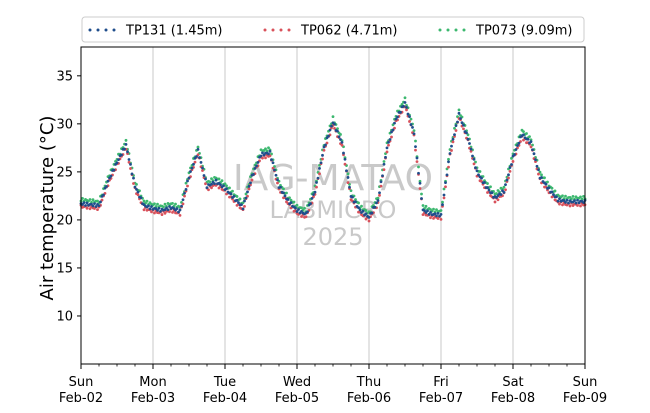 Image resolution: width=650 pixels, height=413 pixels. Describe the element at coordinates (348, 31) in the screenshot. I see `legend-label: TP062 (4.71m)` at that location.